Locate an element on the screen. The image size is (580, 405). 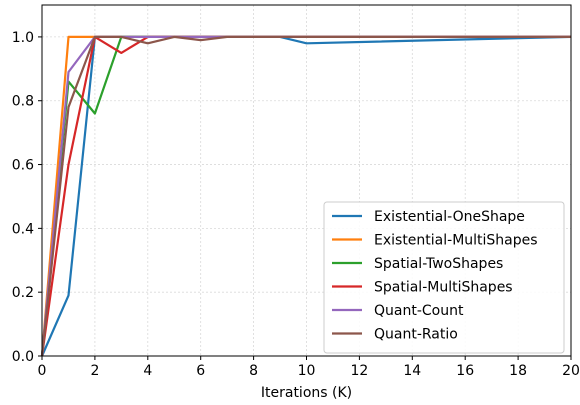
legend-label: Spatial-TwoShapes is located at coordinates (438, 264).